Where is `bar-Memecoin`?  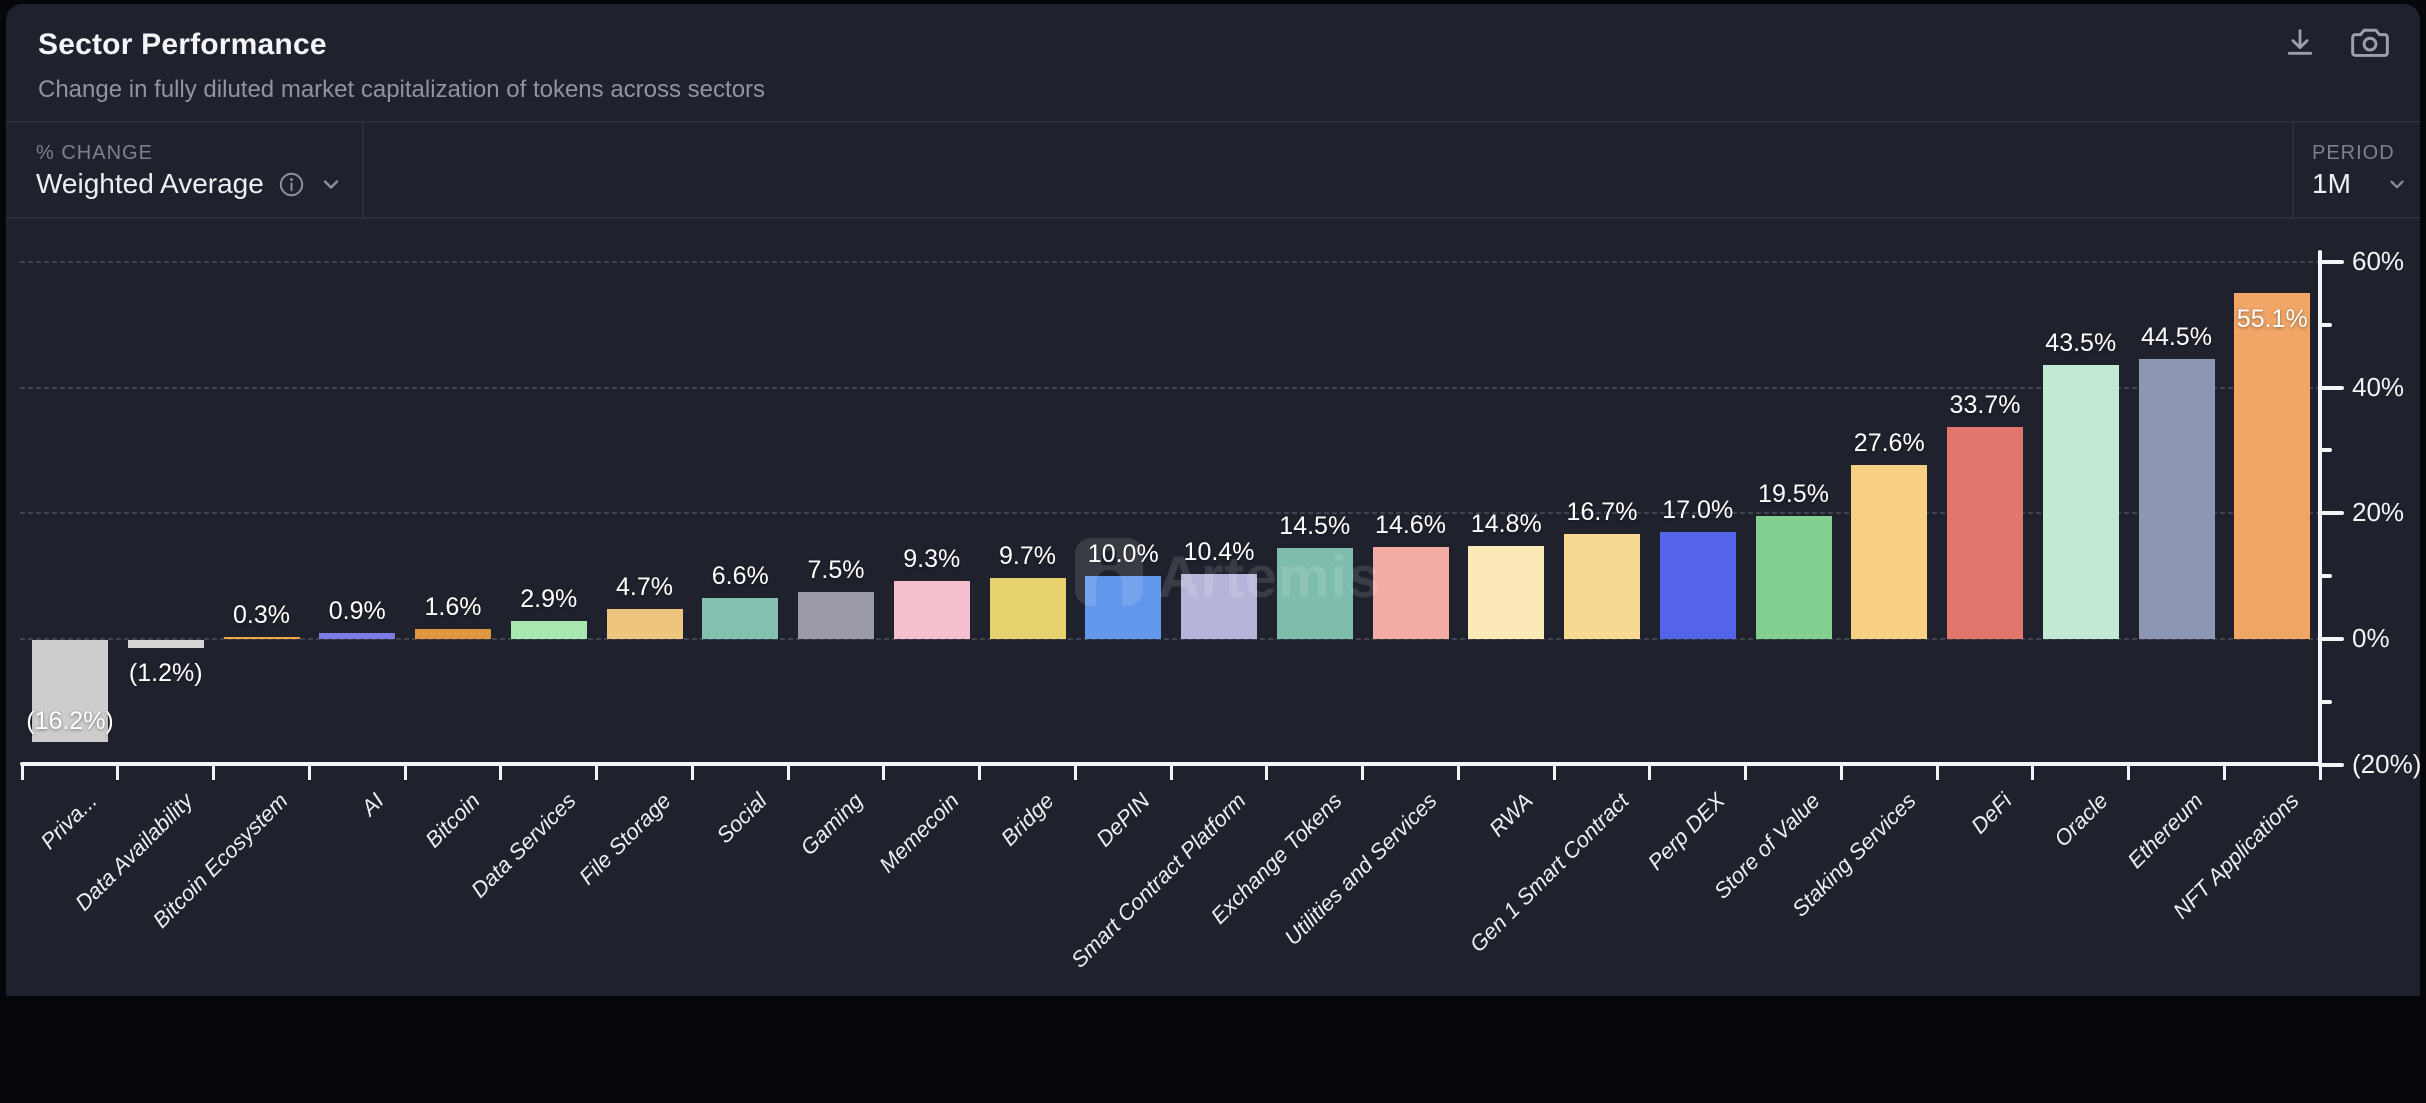
bar-Memecoin is located at coordinates (931, 609).